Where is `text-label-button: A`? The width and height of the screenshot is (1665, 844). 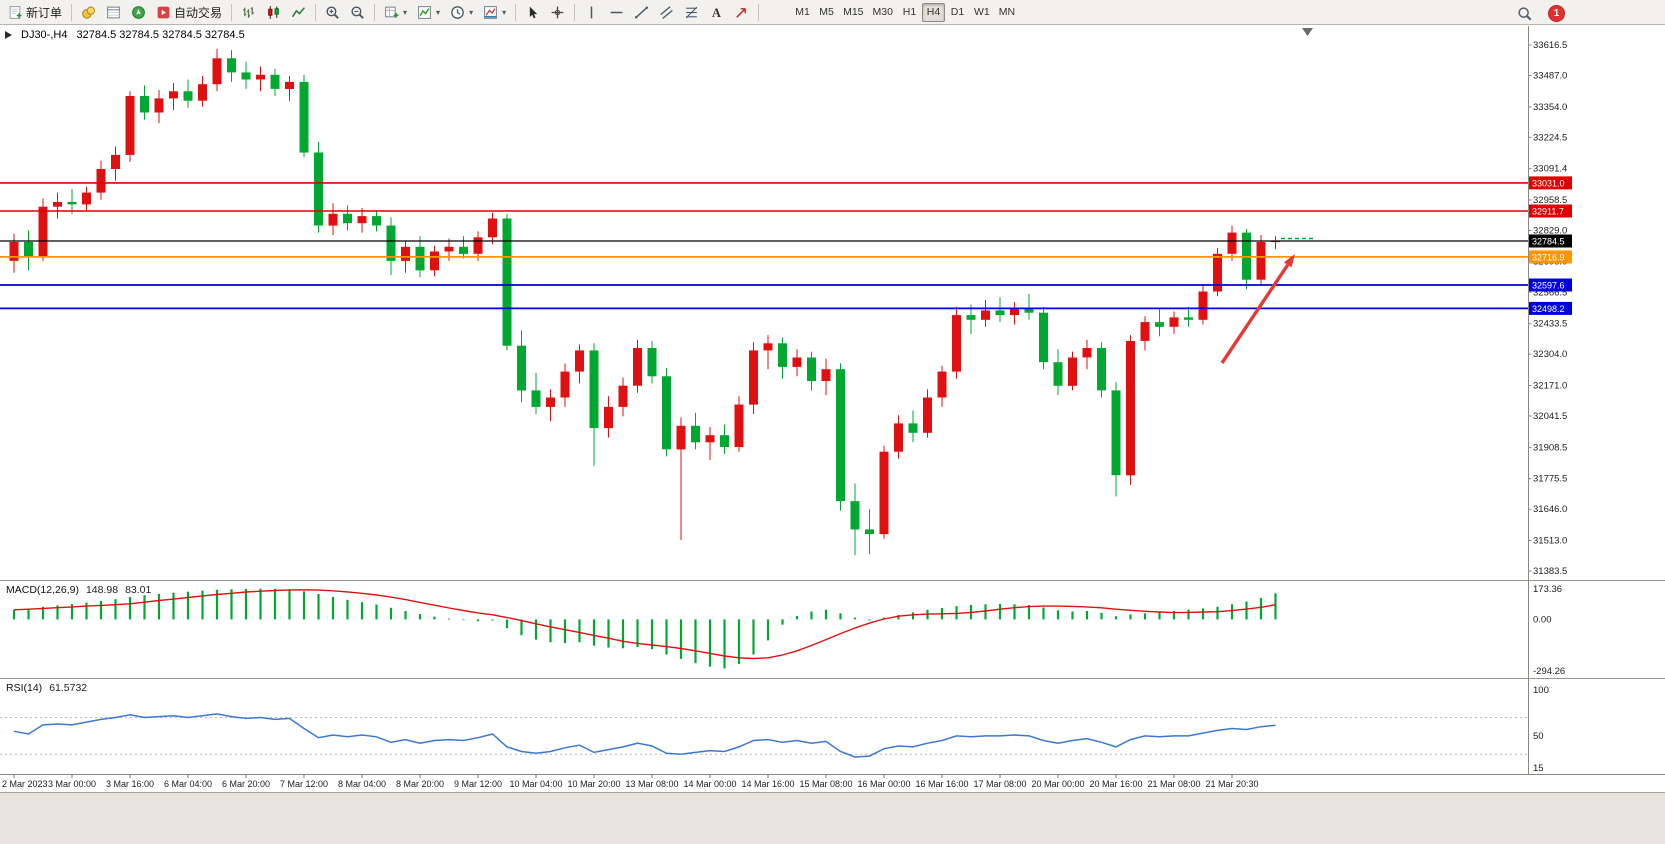 text-label-button: A is located at coordinates (716, 12).